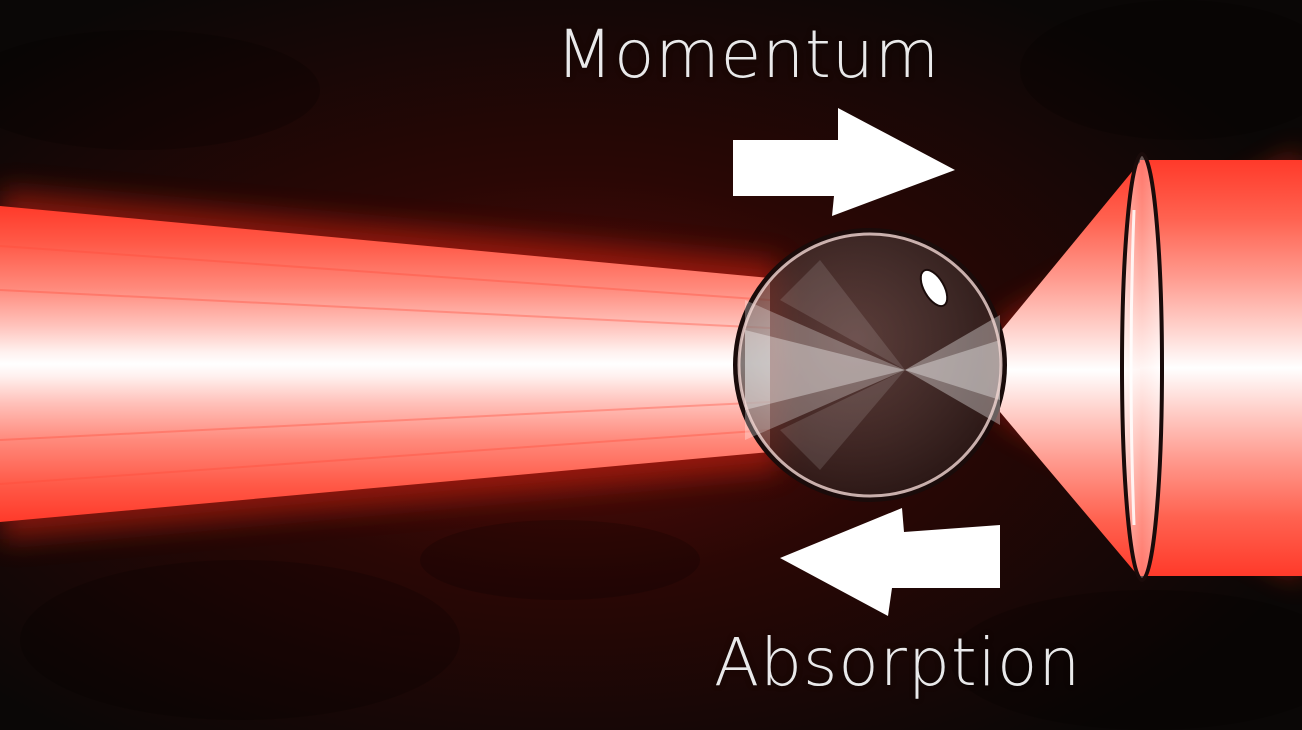 The width and height of the screenshot is (1302, 730). I want to click on particle-rim, so click(870, 365).